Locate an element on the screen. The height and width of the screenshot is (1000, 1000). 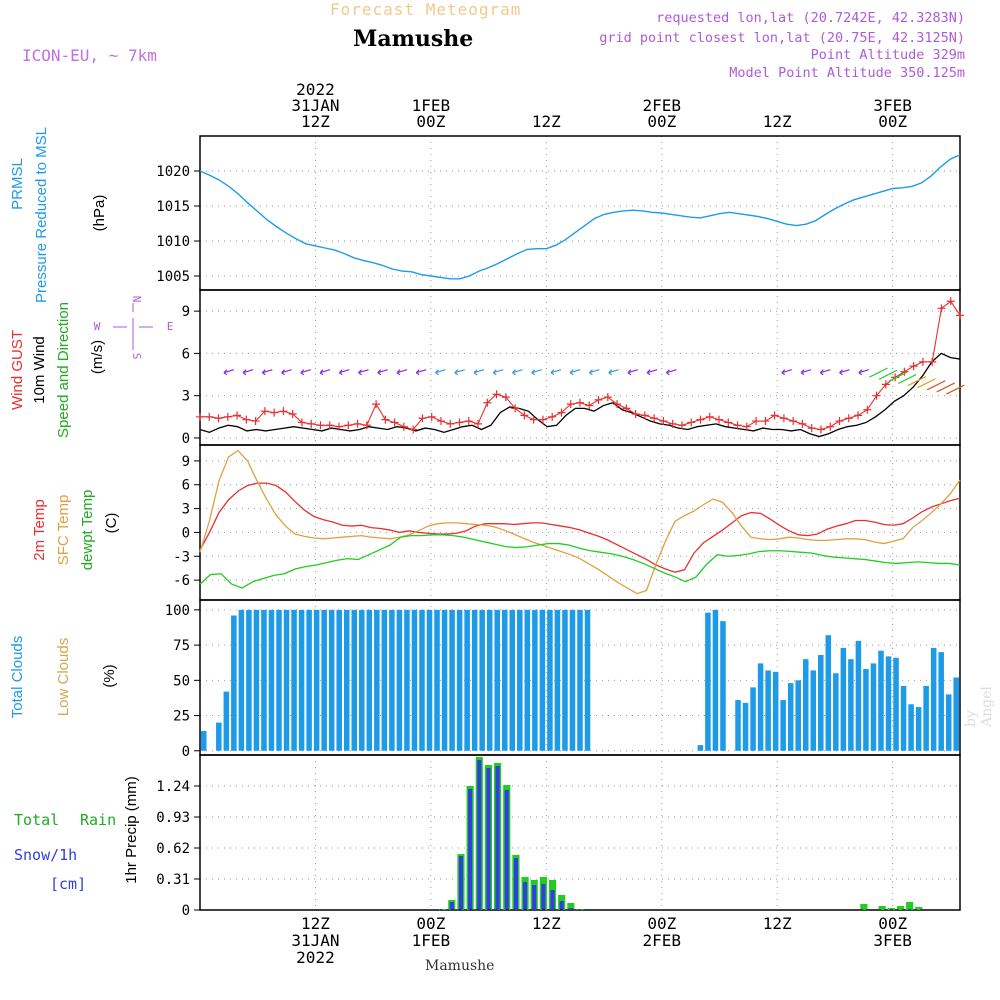
y-tick-label: -6 is located at coordinates (181, 581).